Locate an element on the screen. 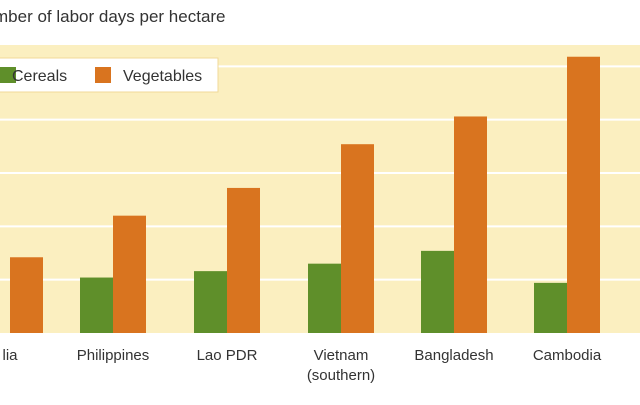 The image size is (640, 405). category-label-3-line1: (southern) is located at coordinates (341, 375).